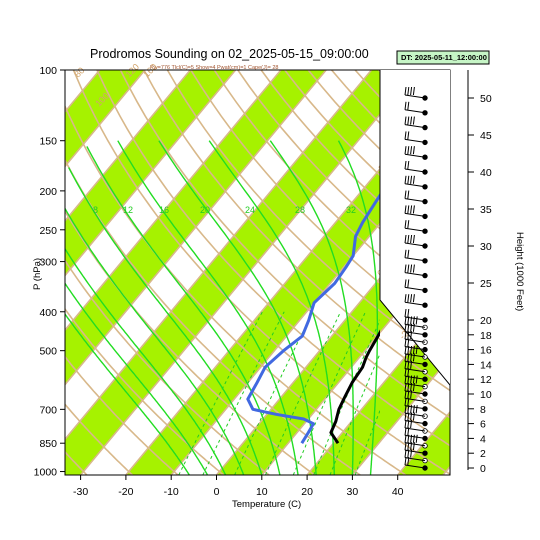 The height and width of the screenshot is (540, 540). I want to click on y-tick-label: 300, so click(48, 263).